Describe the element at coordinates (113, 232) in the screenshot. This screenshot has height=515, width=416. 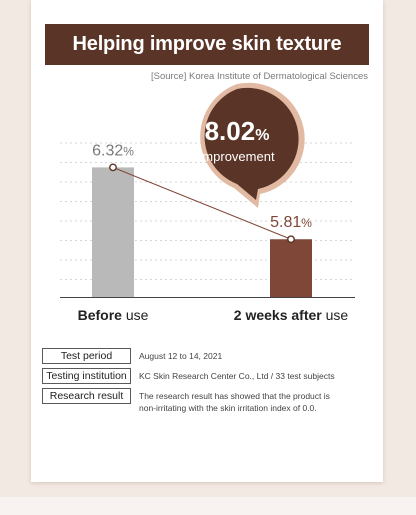
I see `bar-before-use` at that location.